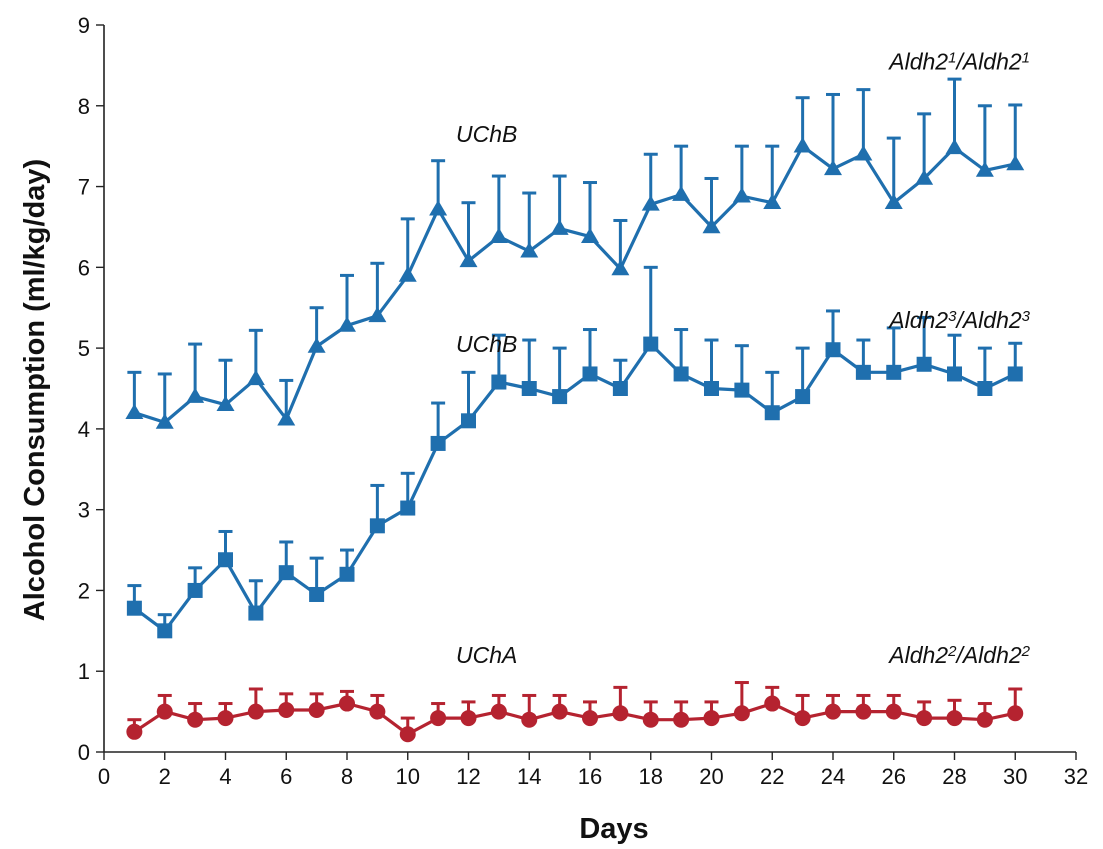 The width and height of the screenshot is (1103, 849). Describe the element at coordinates (575, 712) in the screenshot. I see `series-circle` at that location.